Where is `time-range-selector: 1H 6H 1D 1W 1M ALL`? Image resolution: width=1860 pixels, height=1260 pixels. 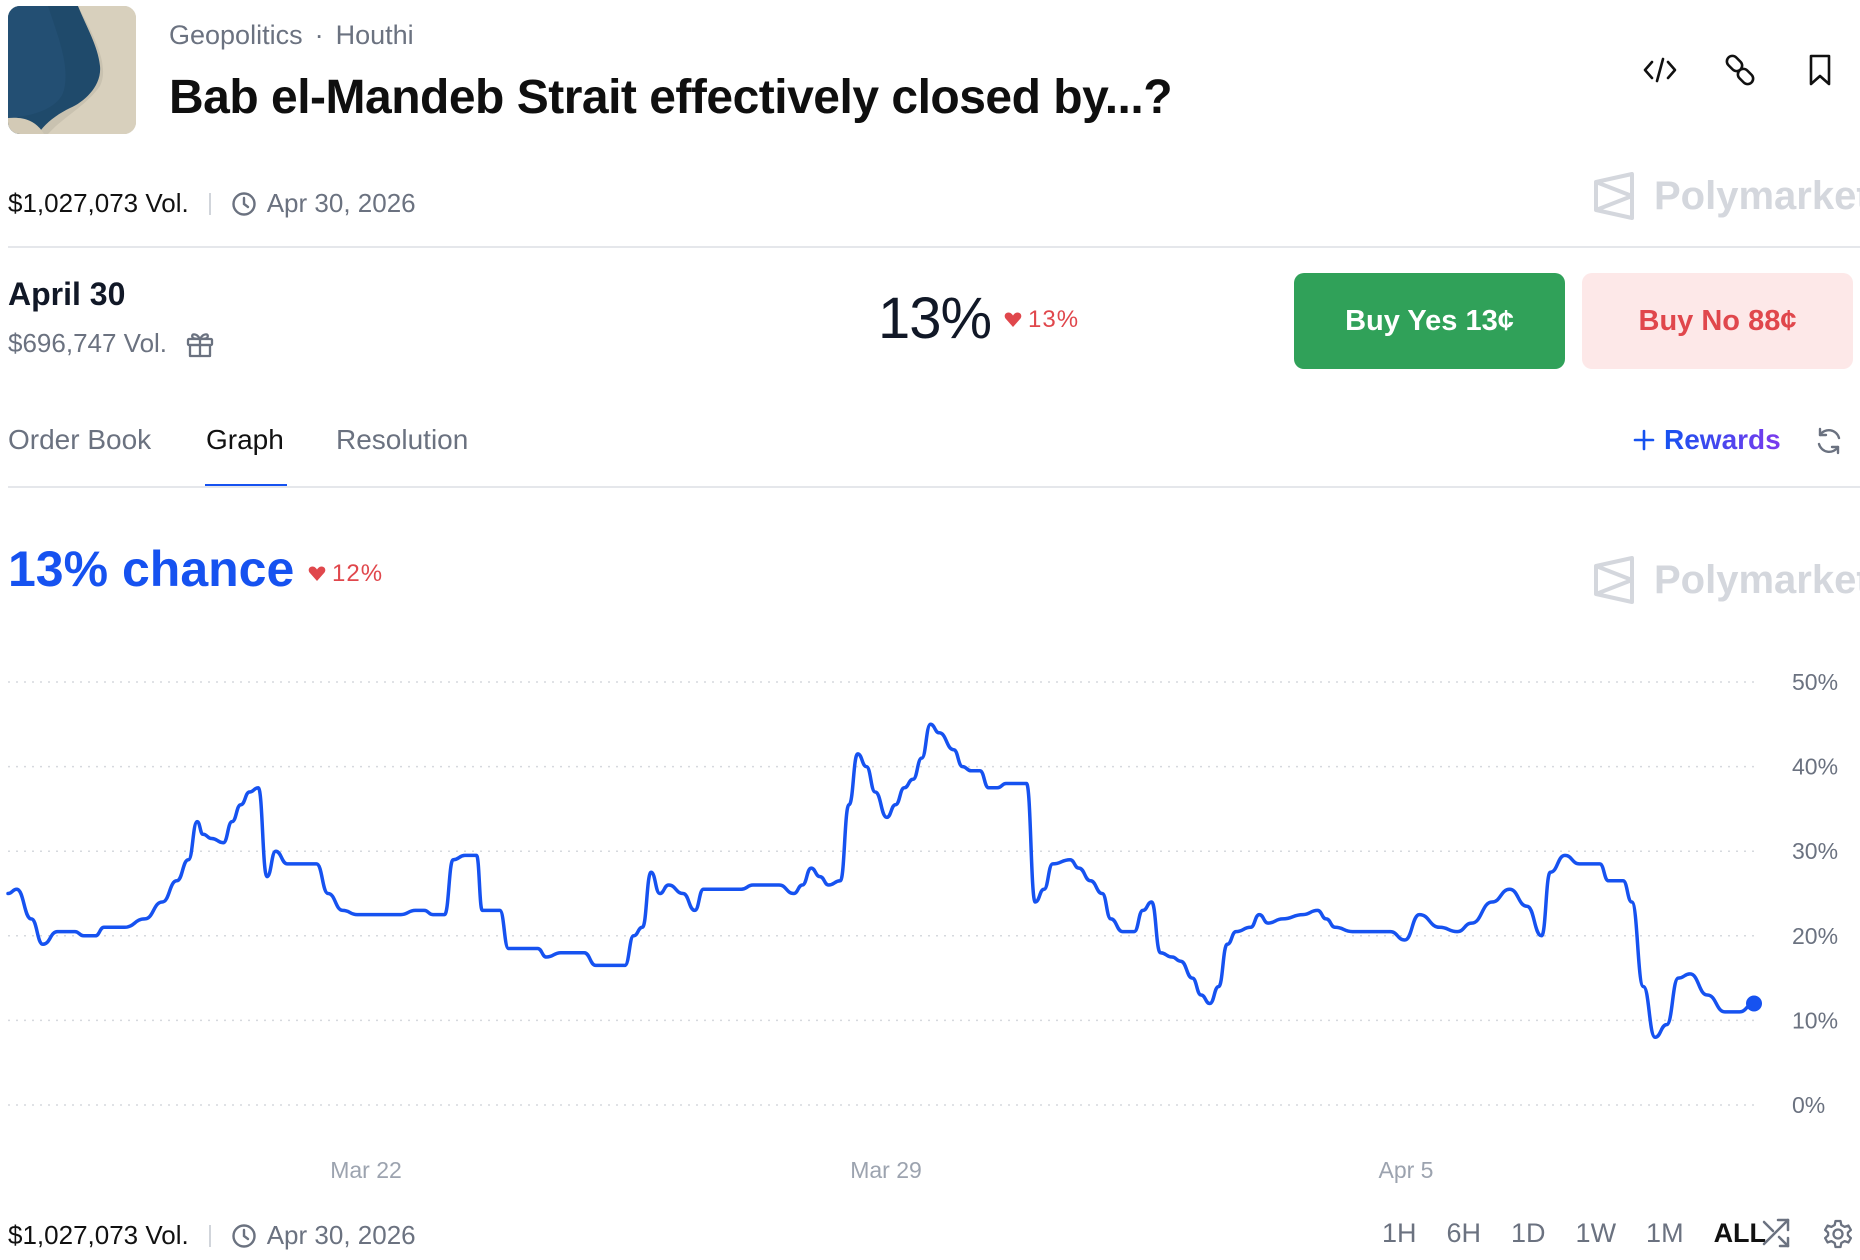
time-range-selector: 1H 6H 1D 1W 1M ALL is located at coordinates (1589, 1233).